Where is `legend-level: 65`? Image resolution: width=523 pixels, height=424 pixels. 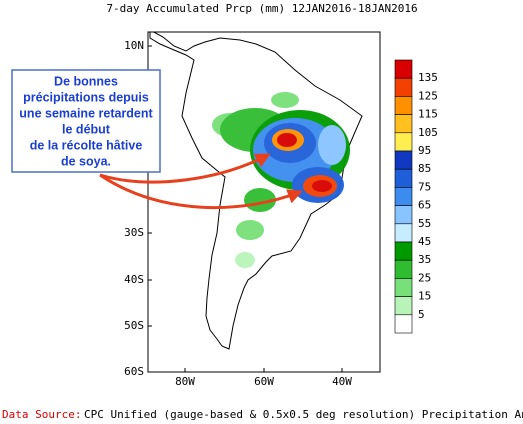
legend-level: 65 is located at coordinates (424, 205).